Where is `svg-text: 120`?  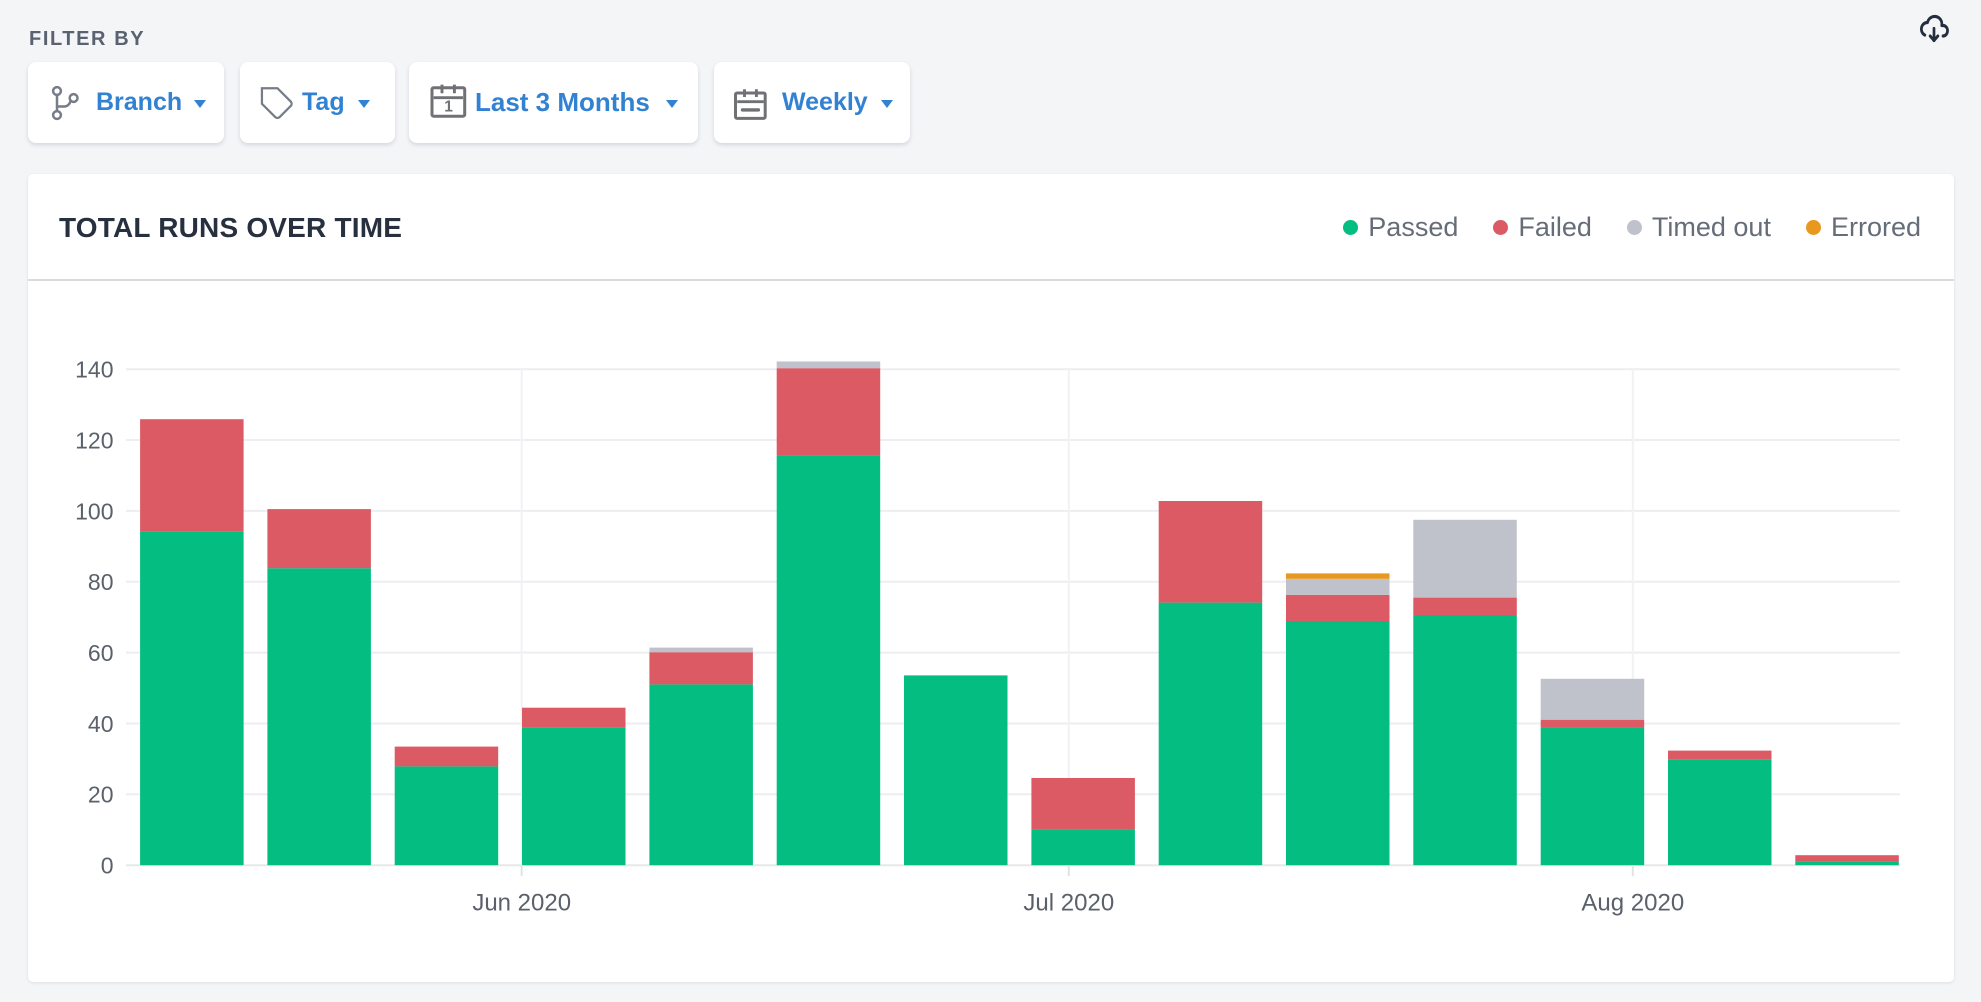 svg-text: 120 is located at coordinates (94, 440).